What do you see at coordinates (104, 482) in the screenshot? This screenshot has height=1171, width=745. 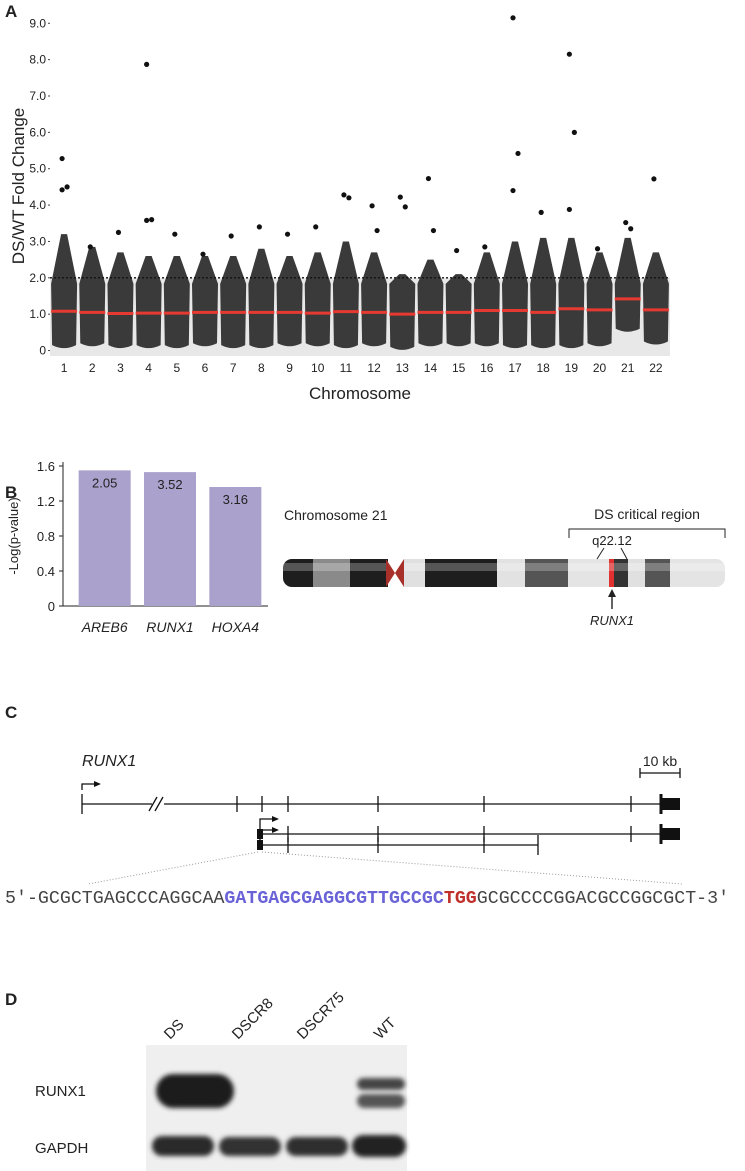 I see `bar-annotation: 2.05` at bounding box center [104, 482].